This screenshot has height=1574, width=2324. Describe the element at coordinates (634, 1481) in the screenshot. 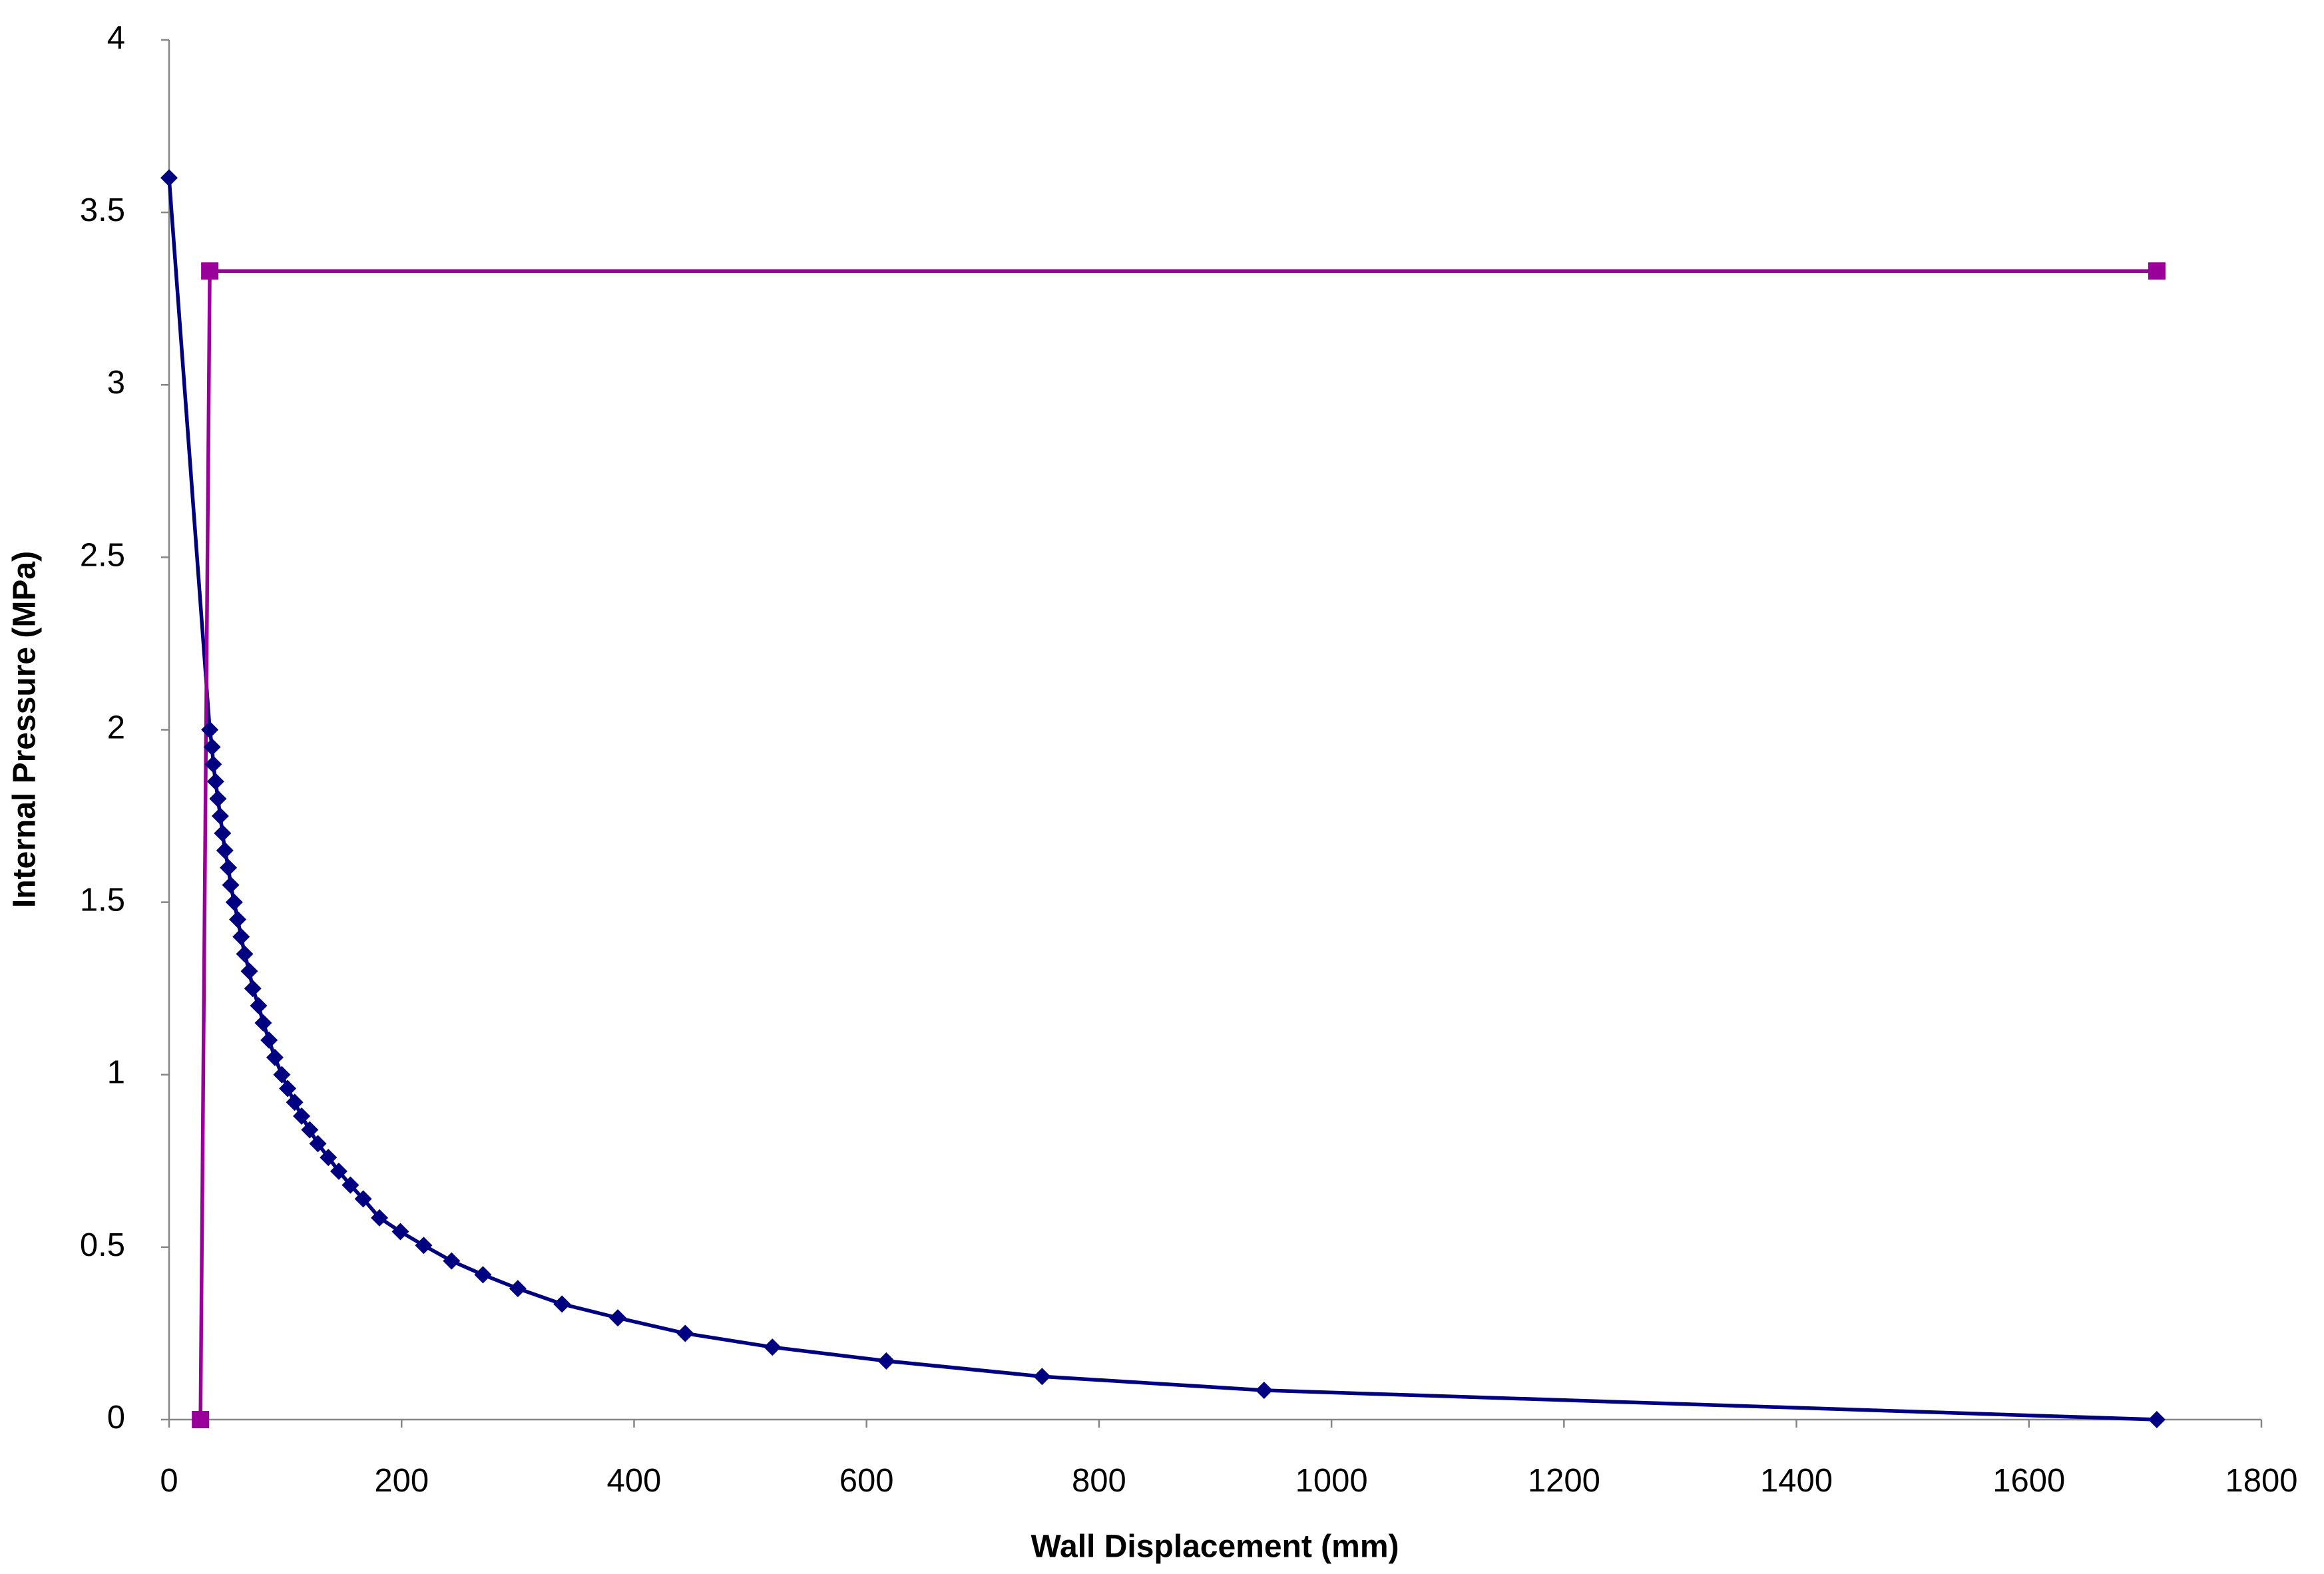

I see `x-tick-label: 400` at that location.